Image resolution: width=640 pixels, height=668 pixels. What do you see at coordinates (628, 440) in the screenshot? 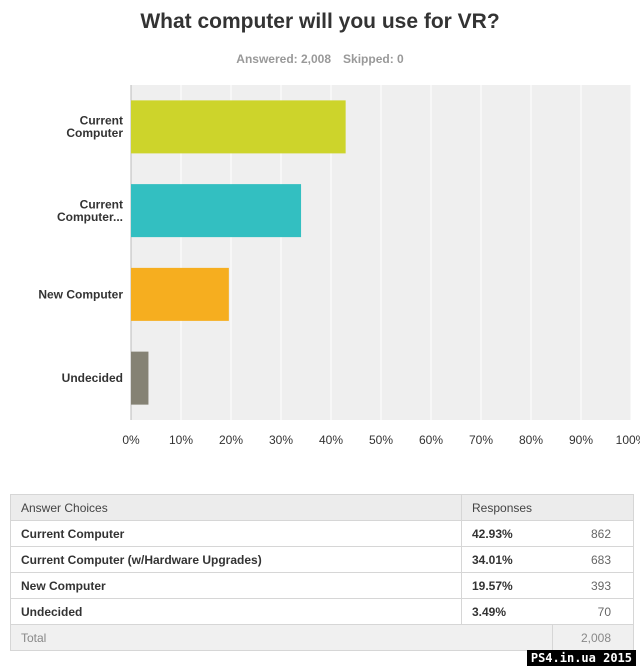
I see `x-tick-label: 100%` at bounding box center [628, 440].